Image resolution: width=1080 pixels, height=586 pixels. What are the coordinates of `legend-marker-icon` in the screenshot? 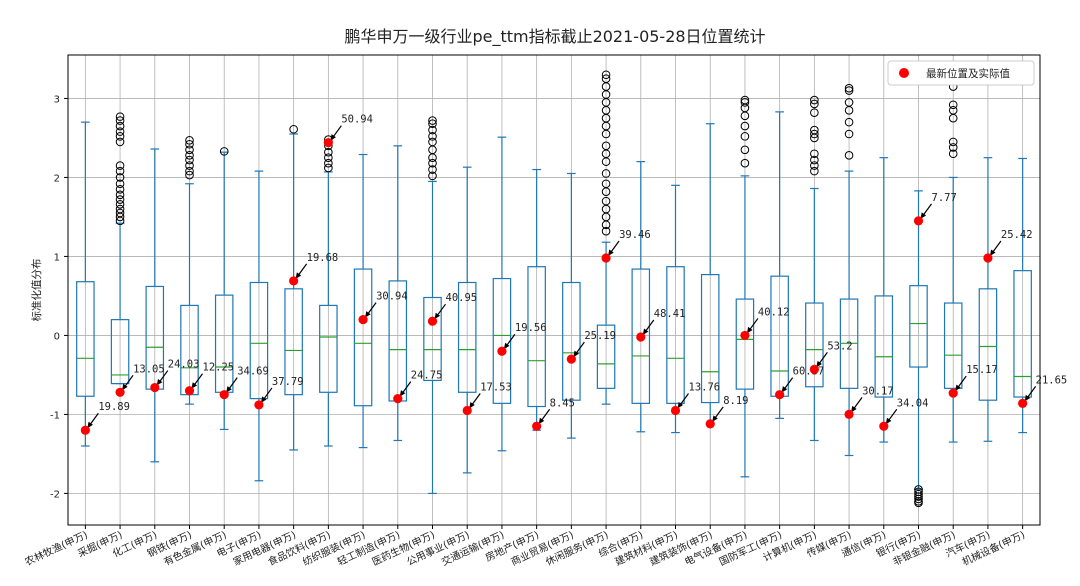 It's located at (904, 73).